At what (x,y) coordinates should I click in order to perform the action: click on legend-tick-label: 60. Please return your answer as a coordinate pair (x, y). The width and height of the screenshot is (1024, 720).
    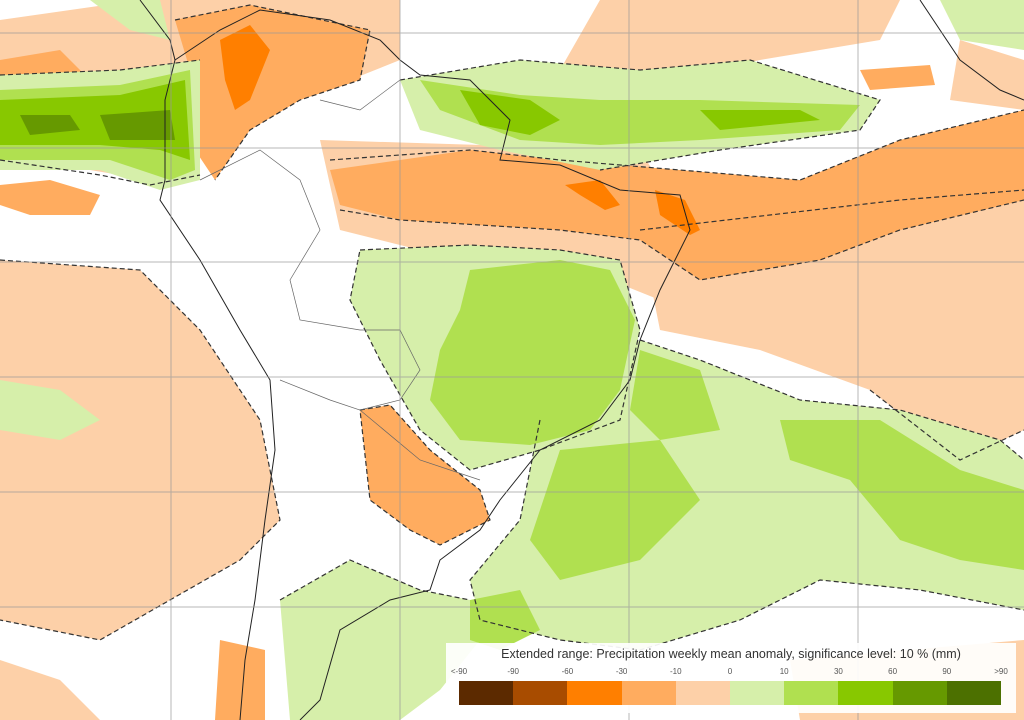
    Looking at the image, I should click on (893, 671).